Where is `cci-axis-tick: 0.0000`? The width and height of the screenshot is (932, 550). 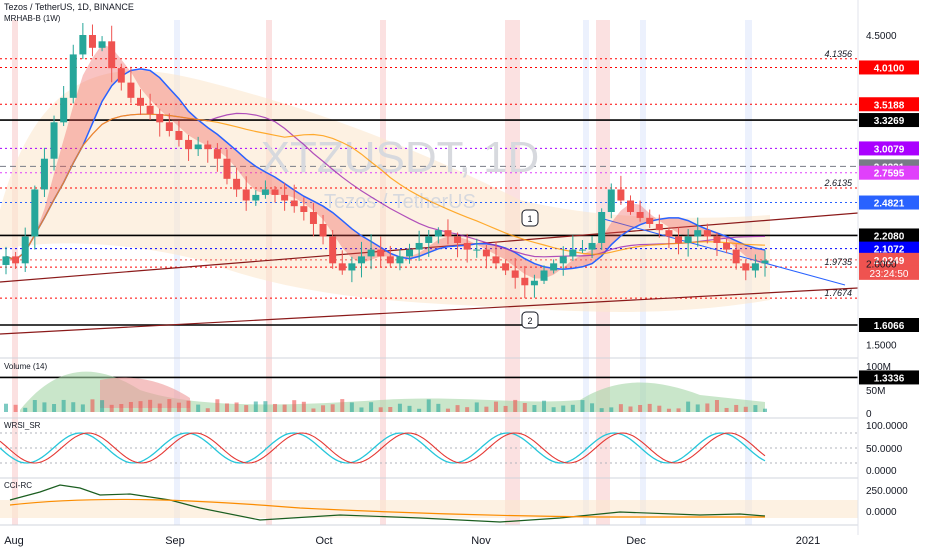
cci-axis-tick: 0.0000 is located at coordinates (881, 512).